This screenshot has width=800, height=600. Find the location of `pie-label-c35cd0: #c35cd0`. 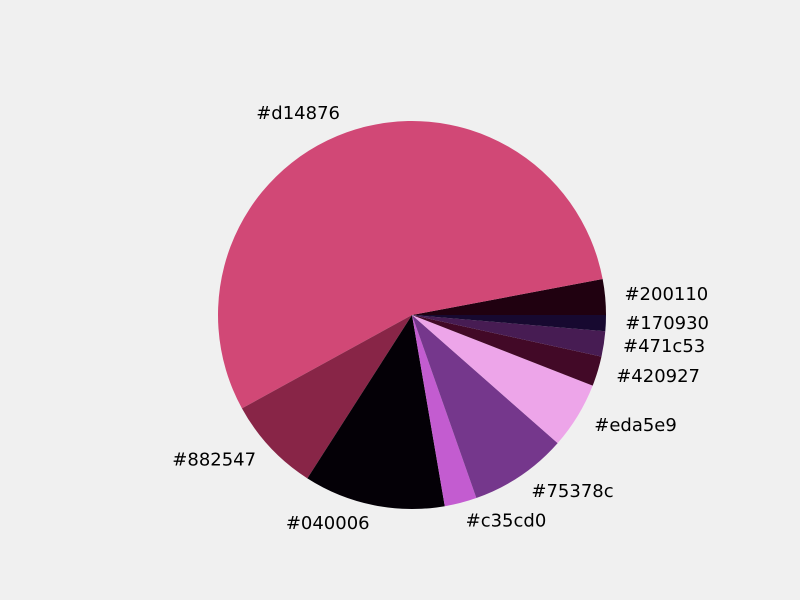

pie-label-c35cd0: #c35cd0 is located at coordinates (506, 521).